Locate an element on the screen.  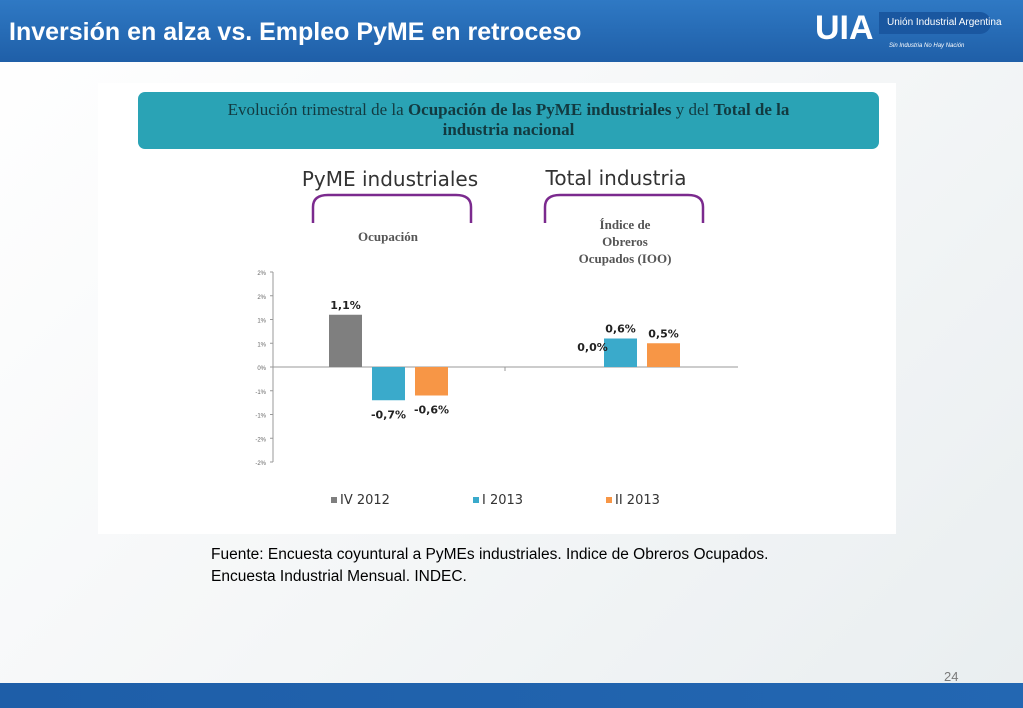
sublabel-ioo-line-3: Ocupados (IOO) is located at coordinates (625, 258).